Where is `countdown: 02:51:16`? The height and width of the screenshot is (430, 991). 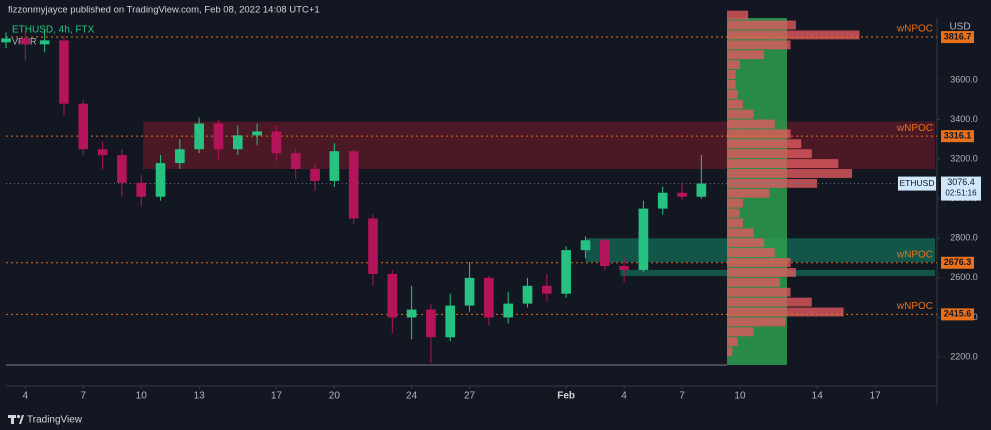 countdown: 02:51:16 is located at coordinates (961, 193).